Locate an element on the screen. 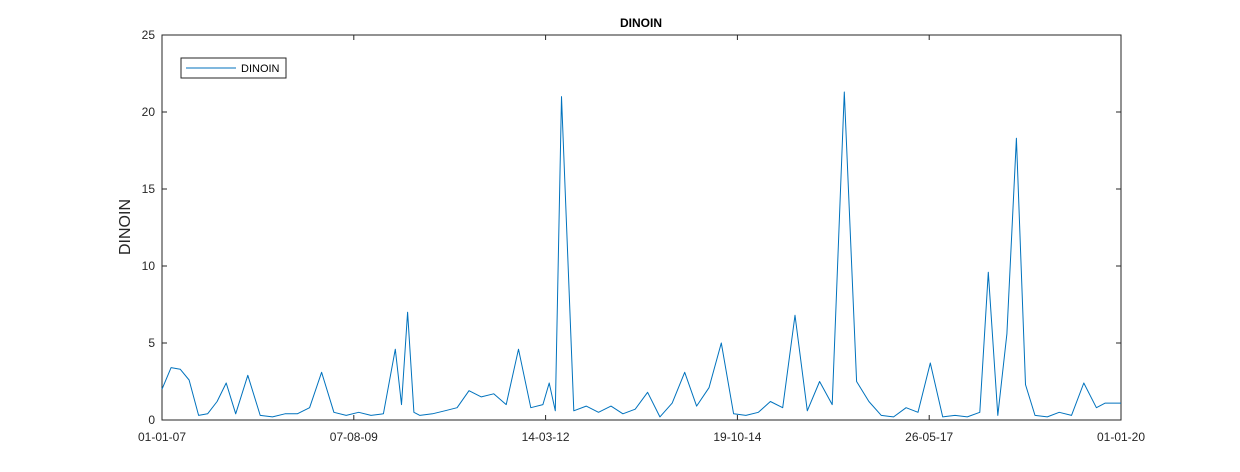  legend: DINOIN is located at coordinates (233, 68).